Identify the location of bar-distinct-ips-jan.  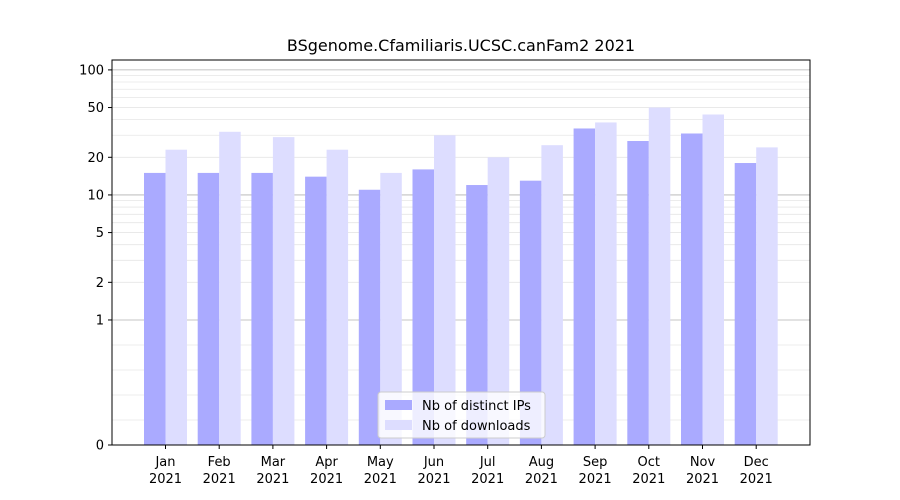
(155, 308).